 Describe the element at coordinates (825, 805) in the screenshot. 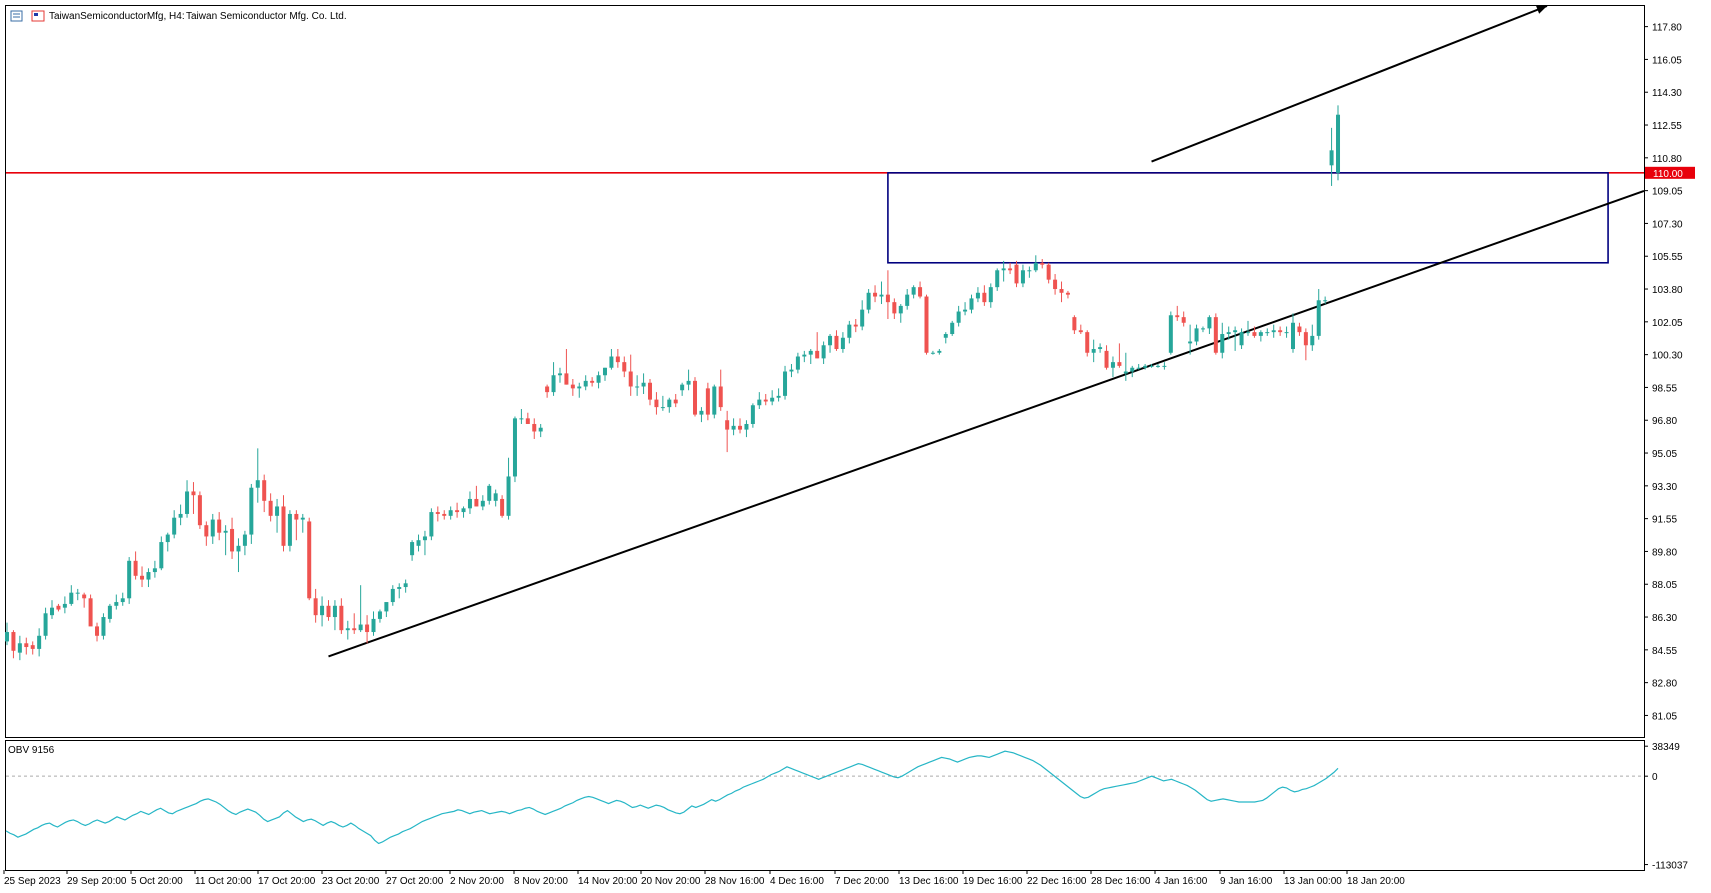

I see `obv-pane-frame` at that location.